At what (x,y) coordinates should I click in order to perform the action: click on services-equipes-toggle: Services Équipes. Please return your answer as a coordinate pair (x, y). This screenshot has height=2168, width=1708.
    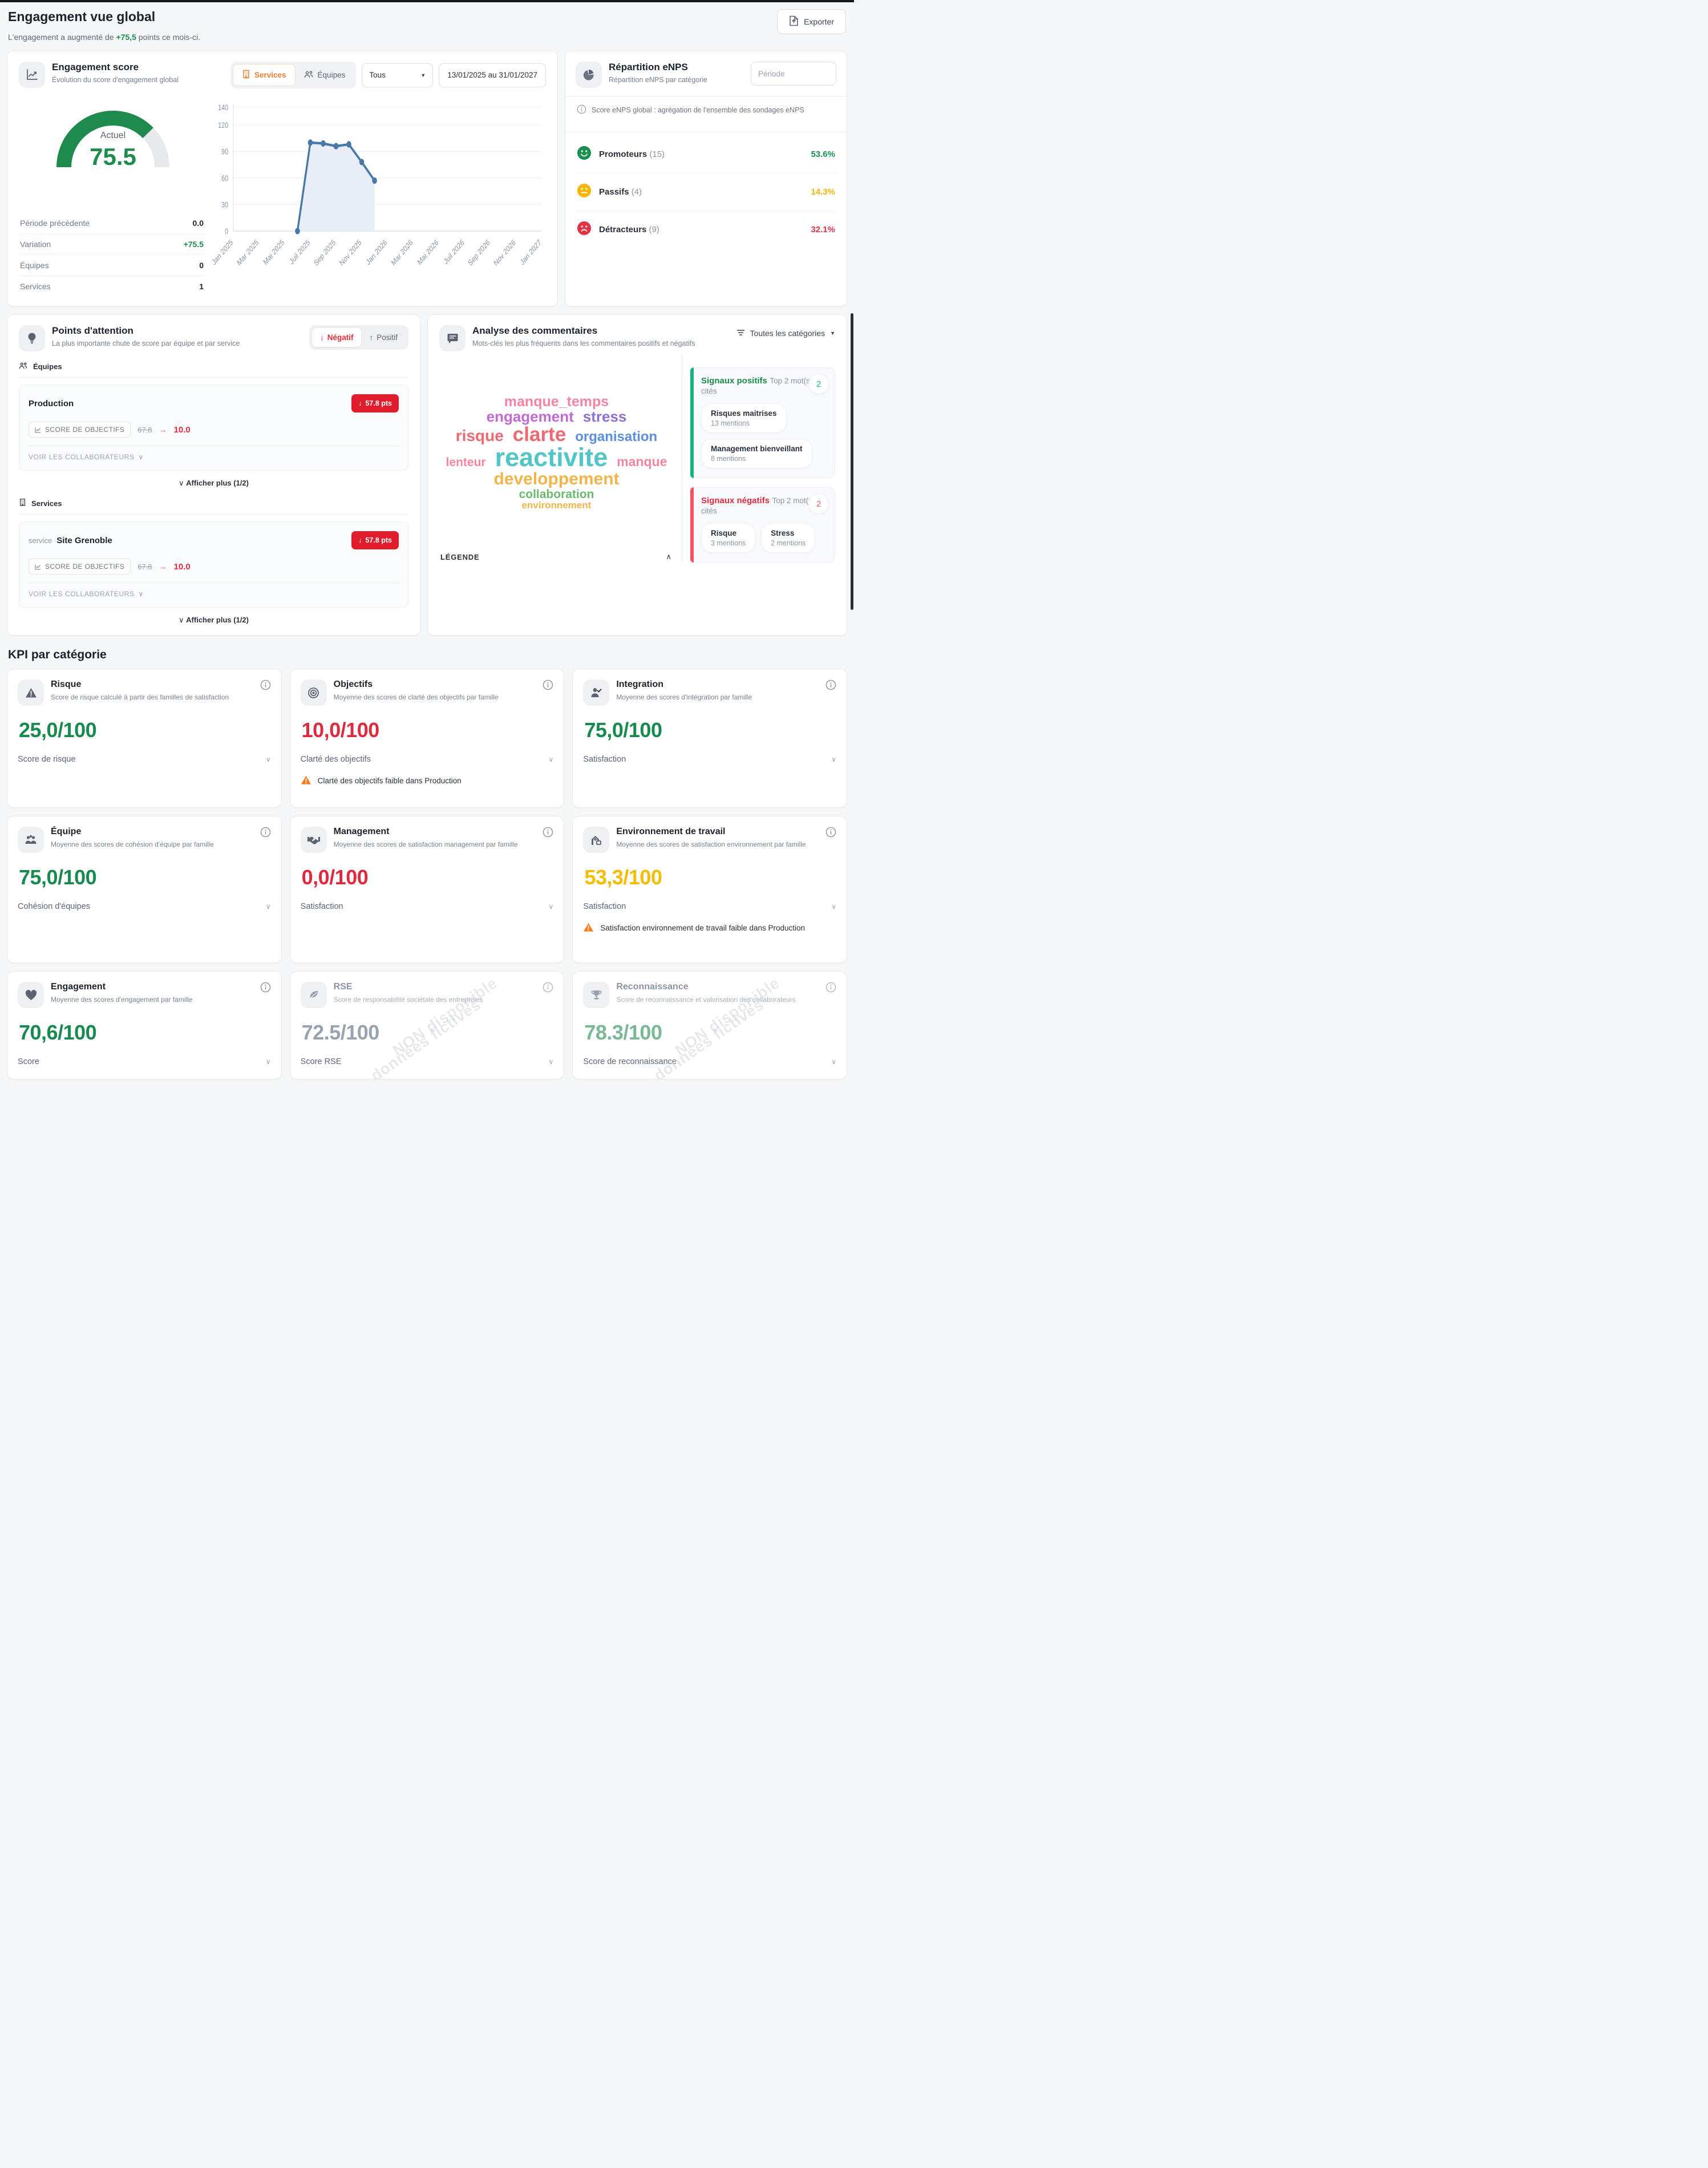
    Looking at the image, I should click on (293, 75).